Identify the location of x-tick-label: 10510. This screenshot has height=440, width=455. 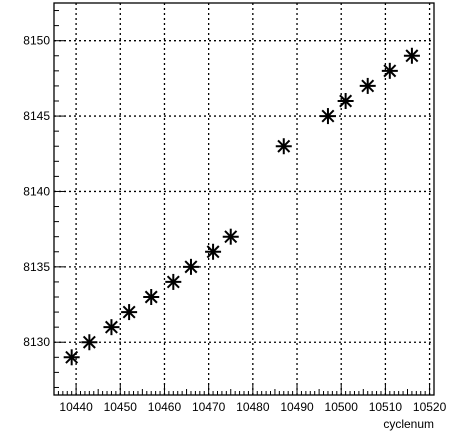
(386, 407).